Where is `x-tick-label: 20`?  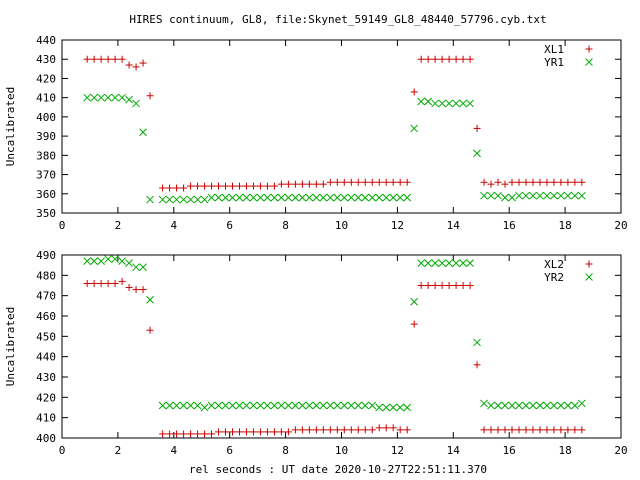 x-tick-label: 20 is located at coordinates (620, 225).